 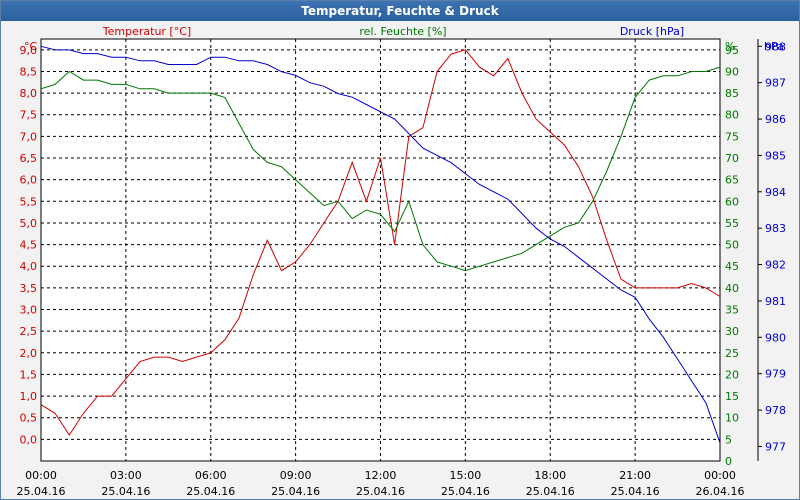 What do you see at coordinates (730, 46) in the screenshot?
I see `y-axis-label-humidity: %` at bounding box center [730, 46].